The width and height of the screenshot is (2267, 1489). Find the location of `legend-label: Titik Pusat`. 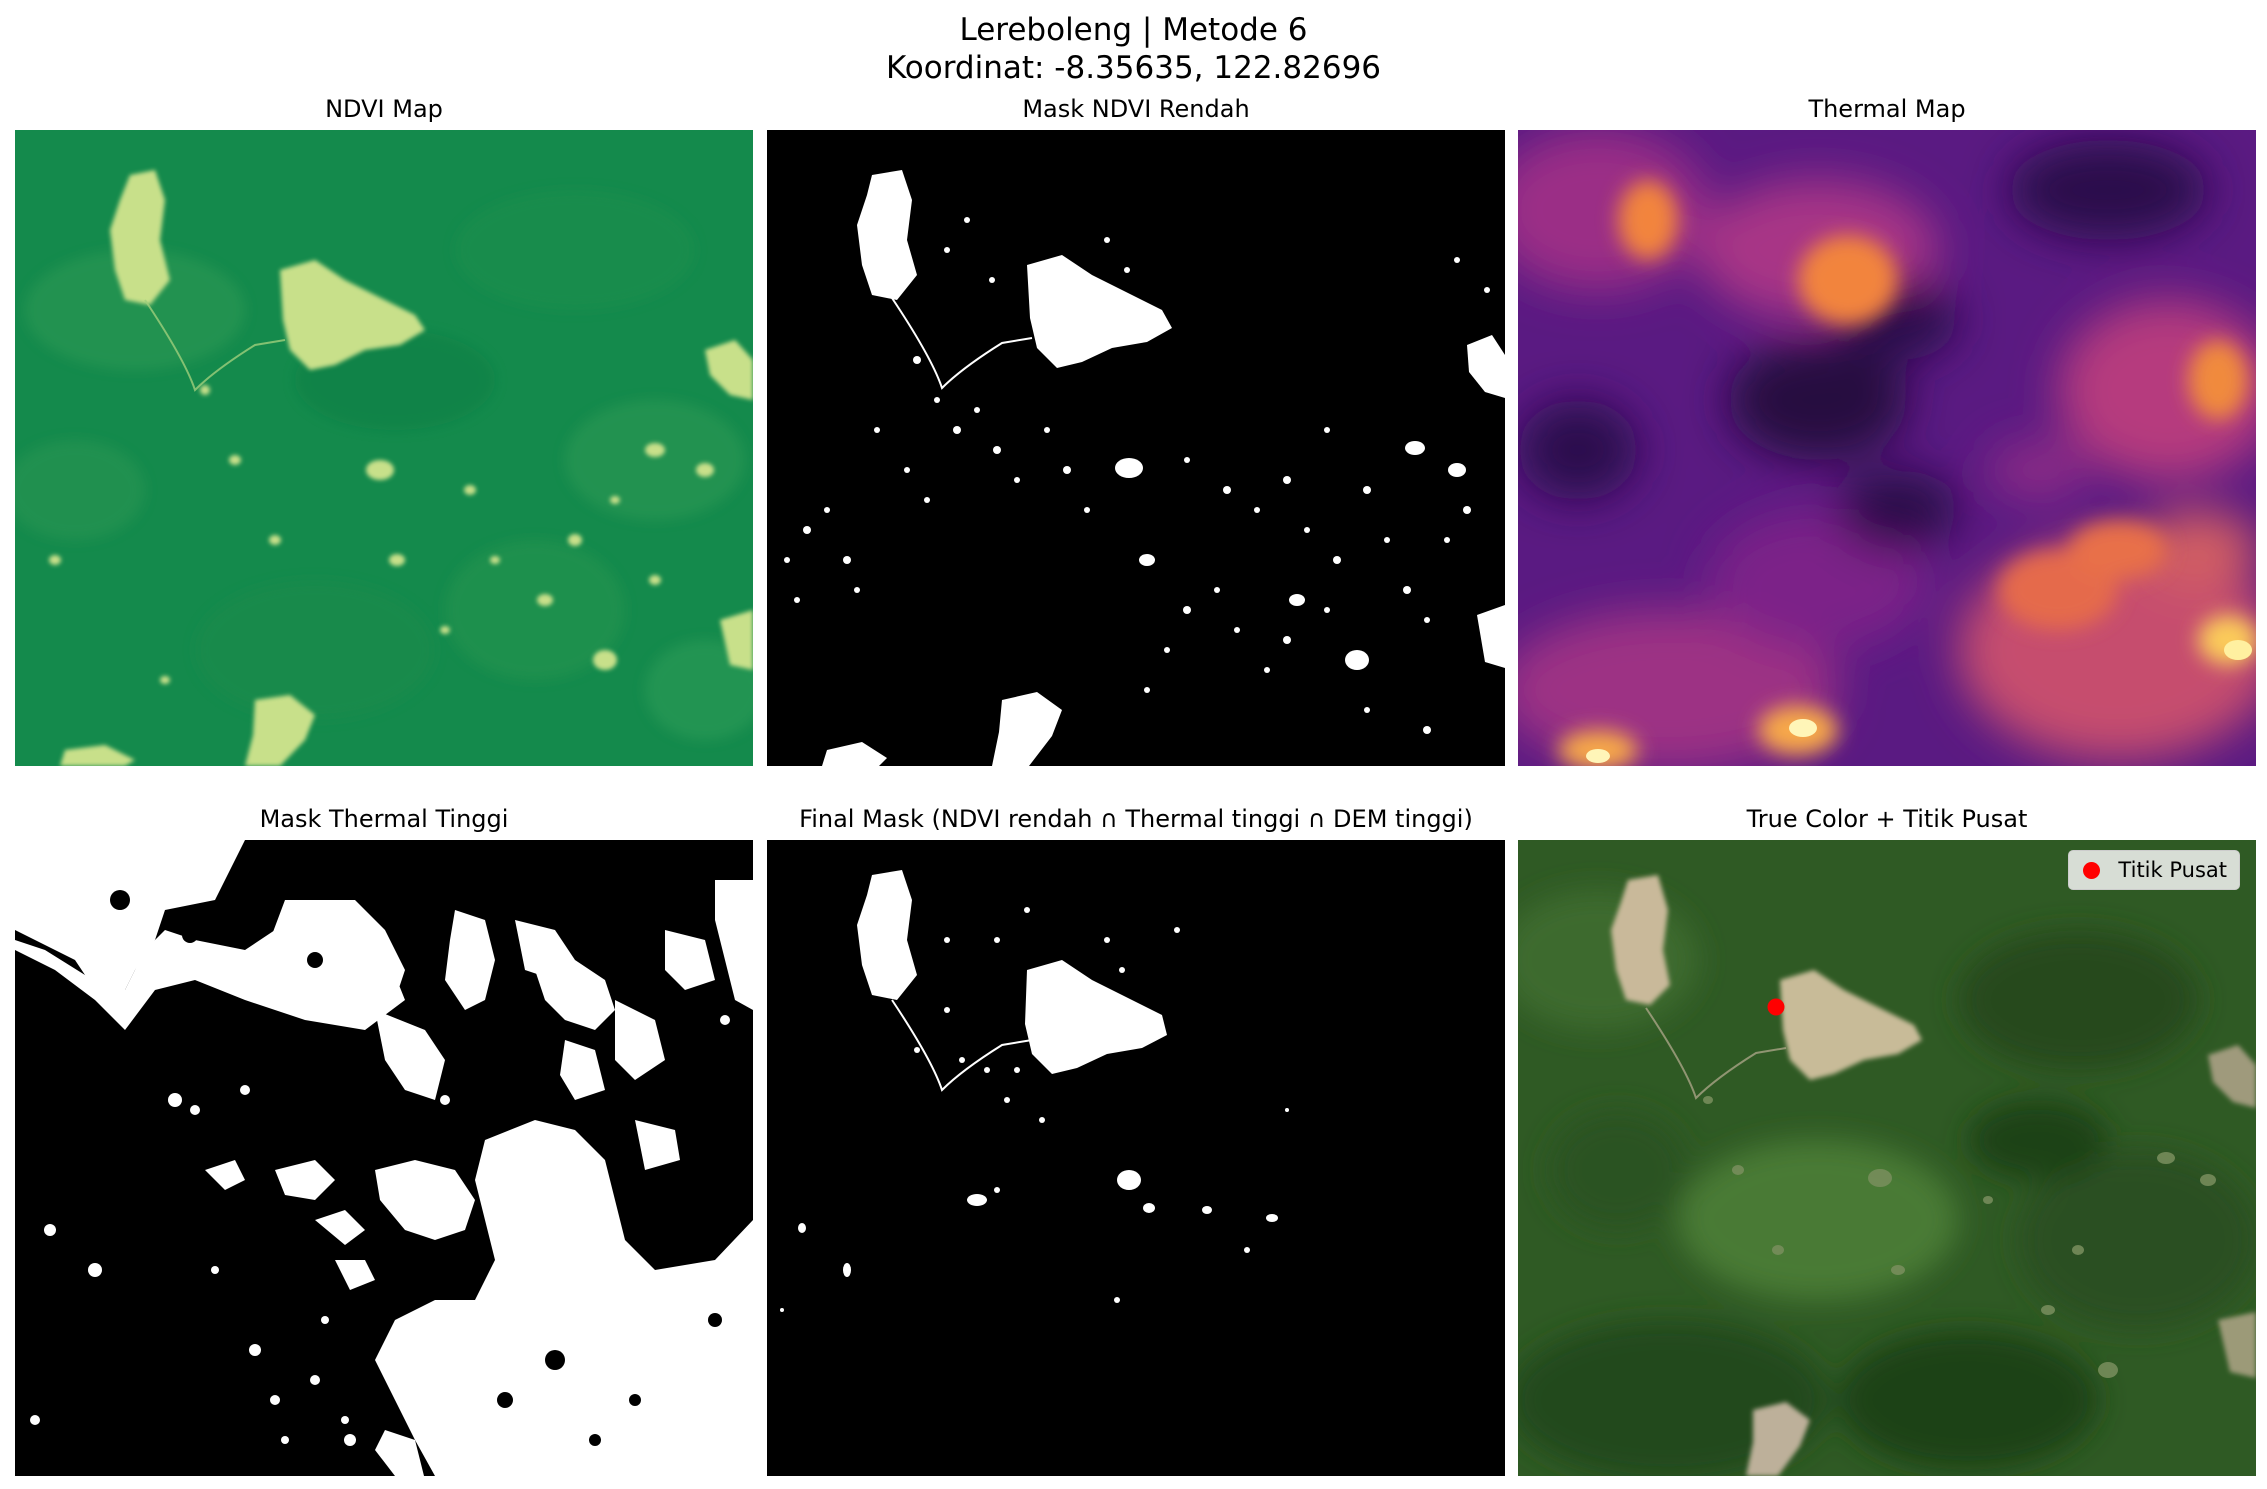

legend-label: Titik Pusat is located at coordinates (2172, 870).